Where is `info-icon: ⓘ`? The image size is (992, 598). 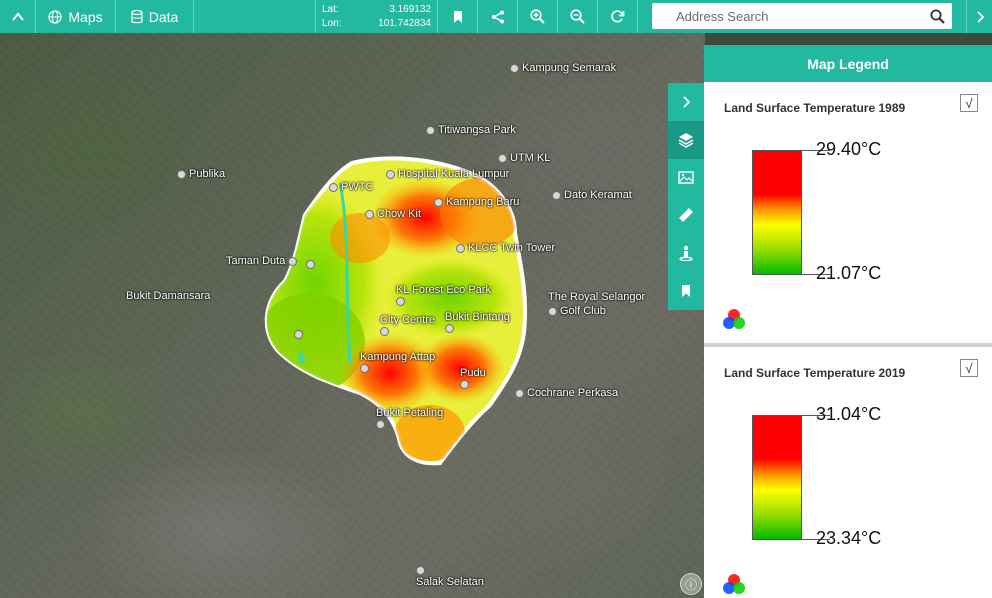
info-icon: ⓘ is located at coordinates (690, 584).